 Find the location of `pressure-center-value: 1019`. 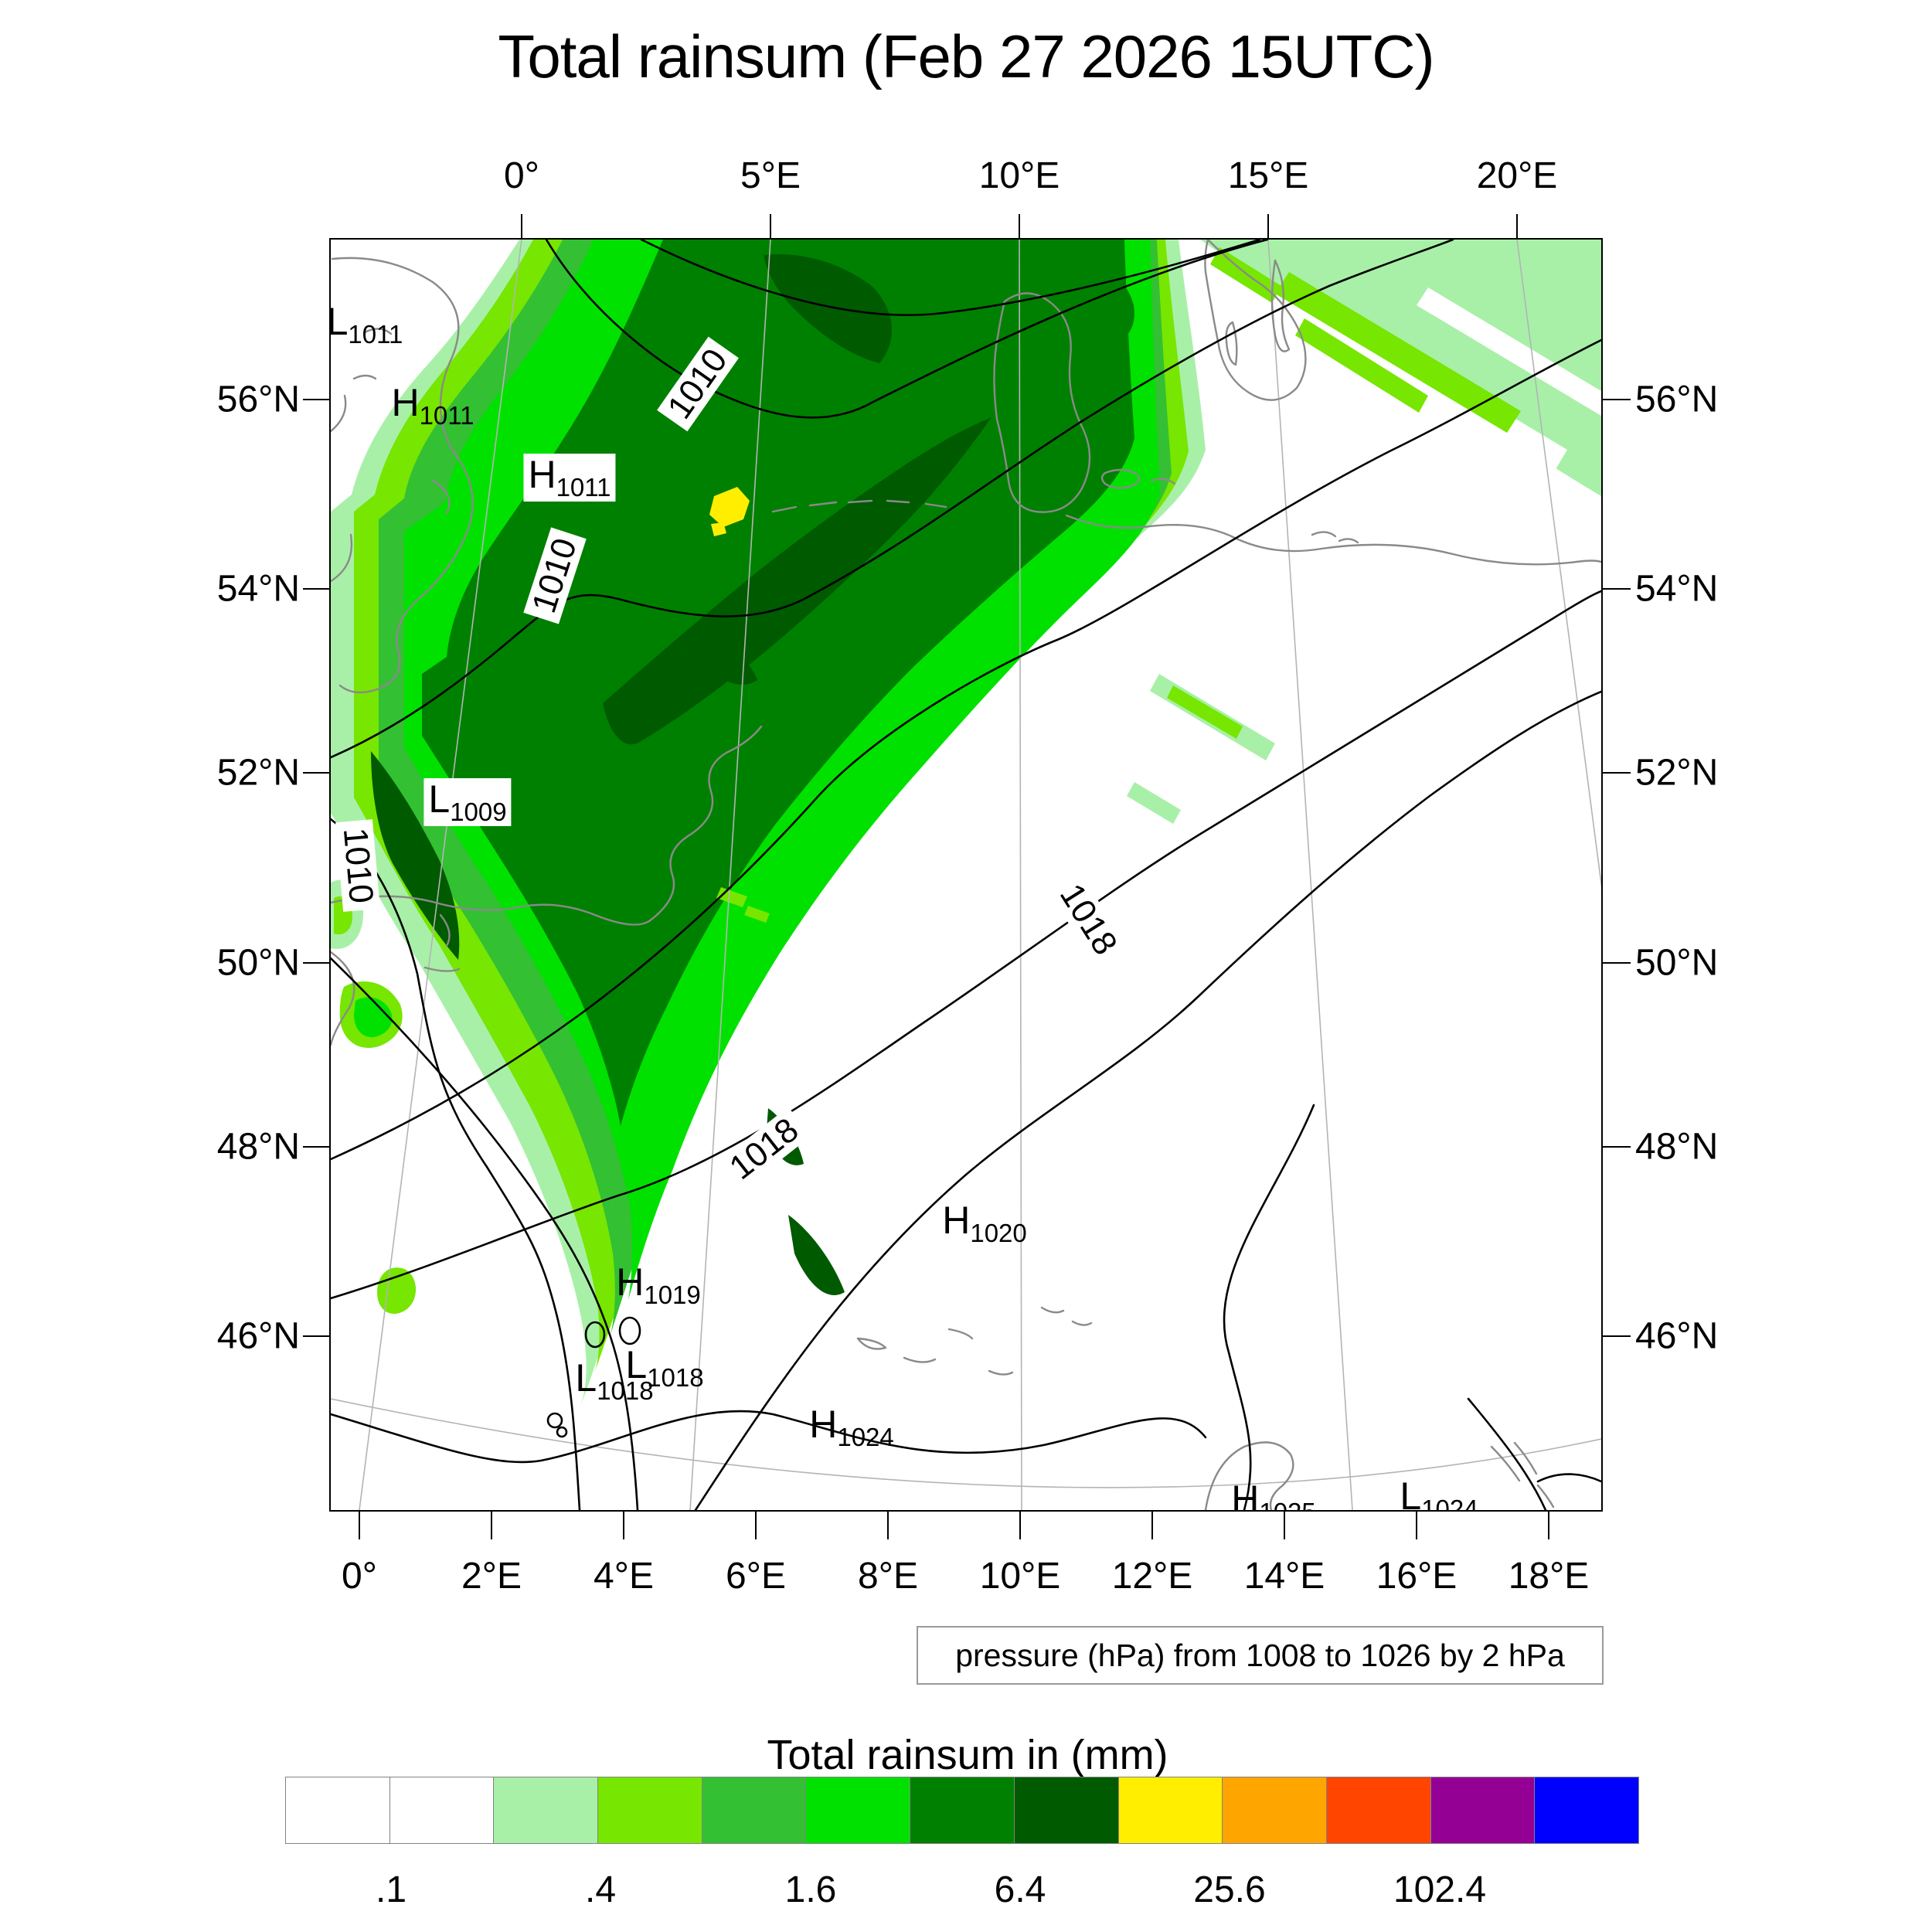

pressure-center-value: 1019 is located at coordinates (673, 1295).